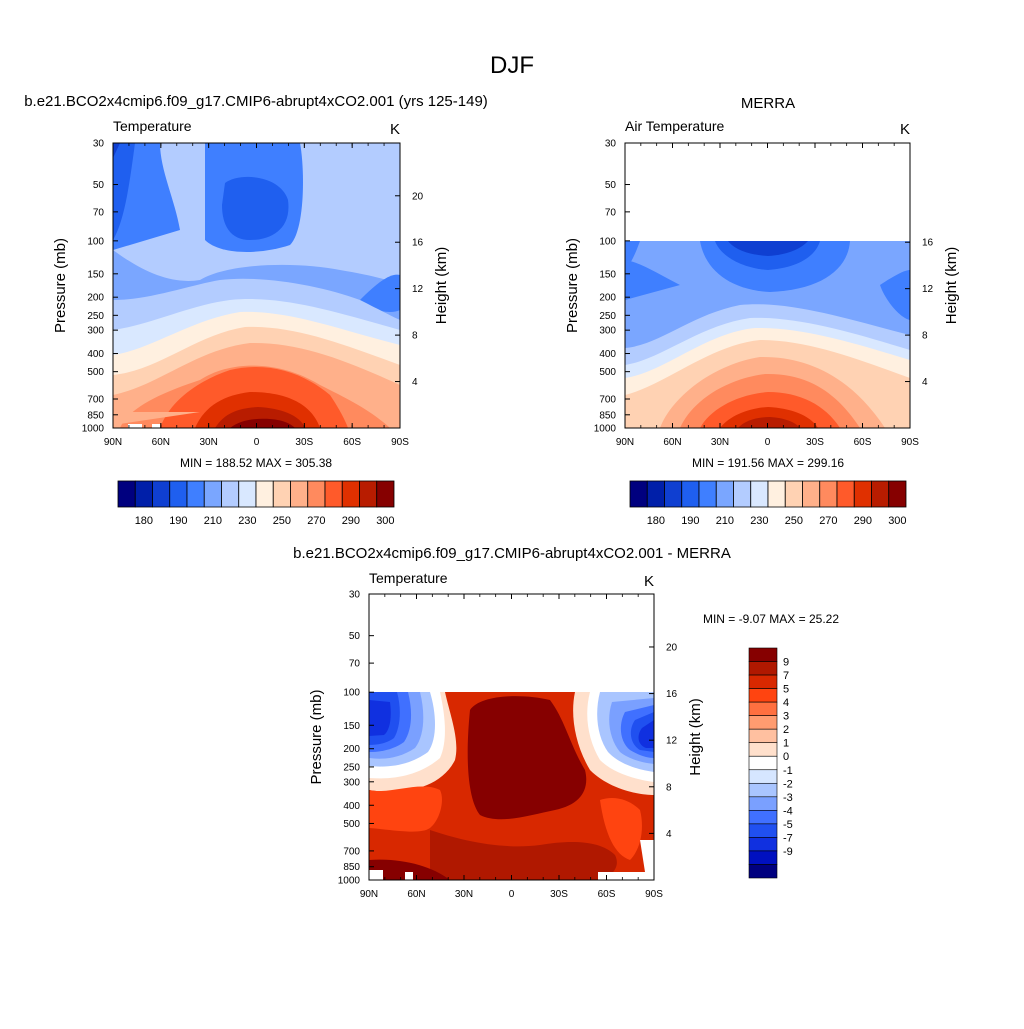 This screenshot has width=1024, height=1029. What do you see at coordinates (788, 784) in the screenshot?
I see `colorbar-label: -2` at bounding box center [788, 784].